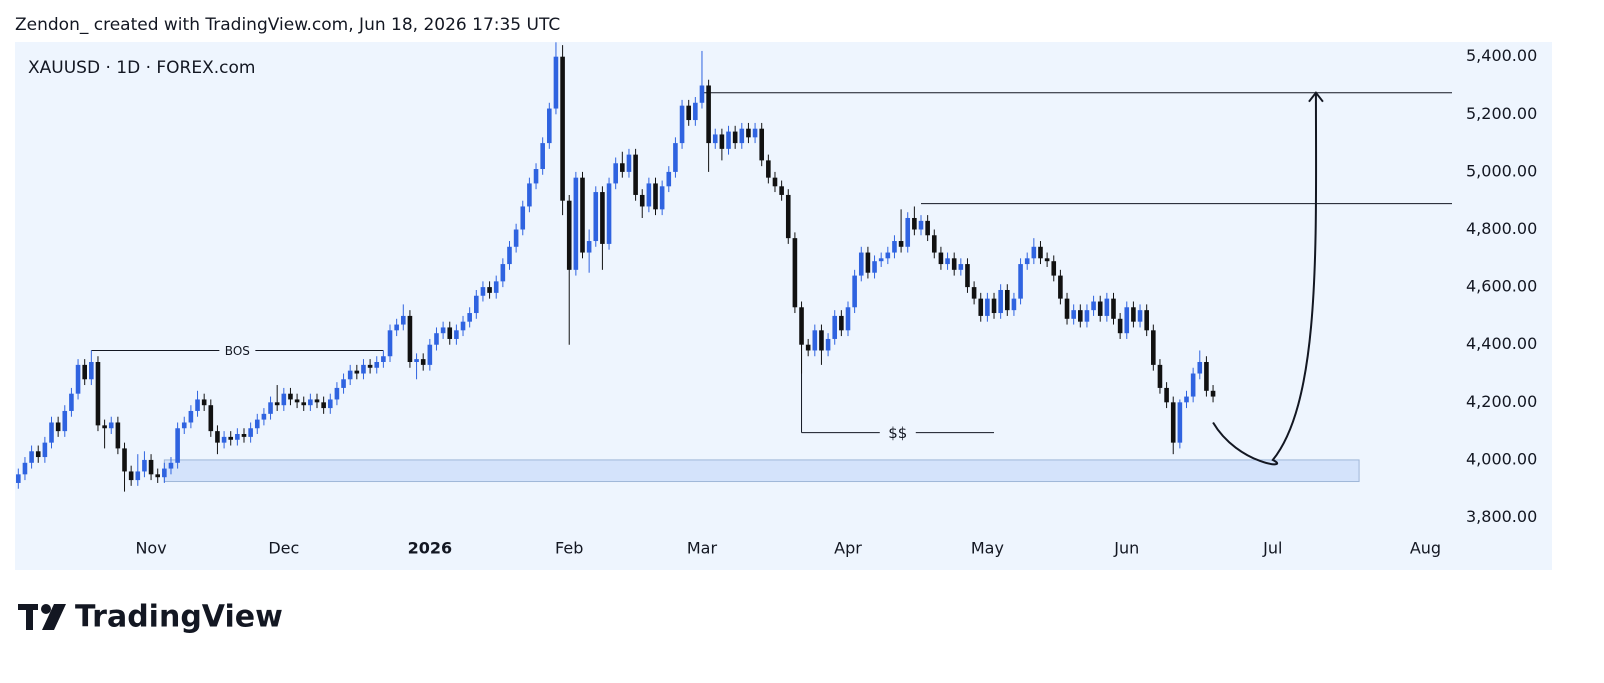 The width and height of the screenshot is (1604, 683). What do you see at coordinates (1425, 548) in the screenshot?
I see `x-tick-label: Aug` at bounding box center [1425, 548].